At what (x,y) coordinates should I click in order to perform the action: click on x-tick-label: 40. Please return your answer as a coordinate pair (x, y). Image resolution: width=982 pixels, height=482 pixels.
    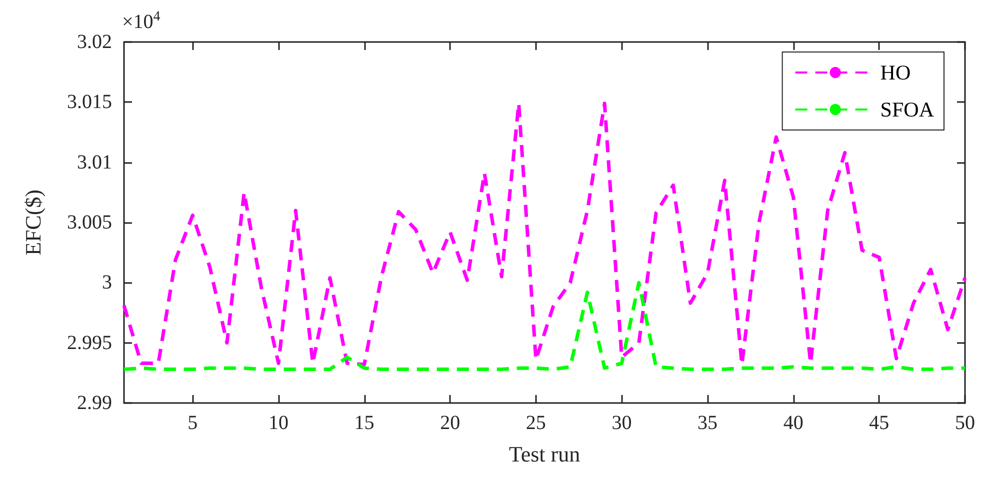
    Looking at the image, I should click on (793, 423).